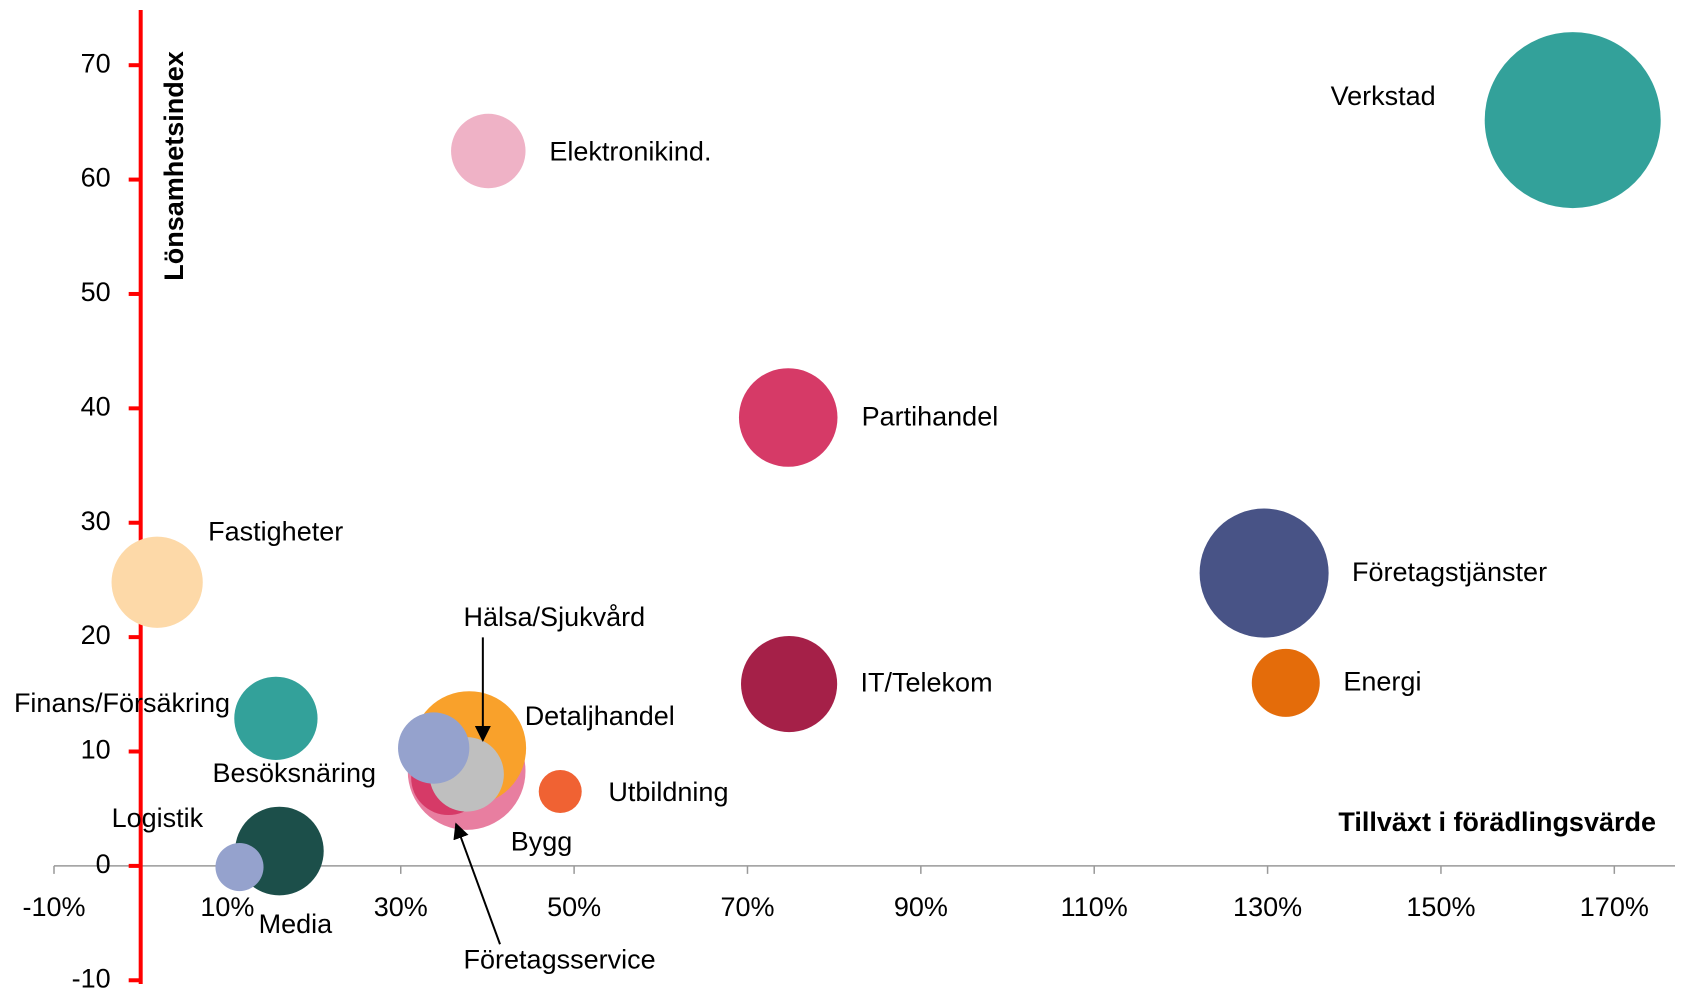  I want to click on y-tick-label: 50, so click(96, 292).